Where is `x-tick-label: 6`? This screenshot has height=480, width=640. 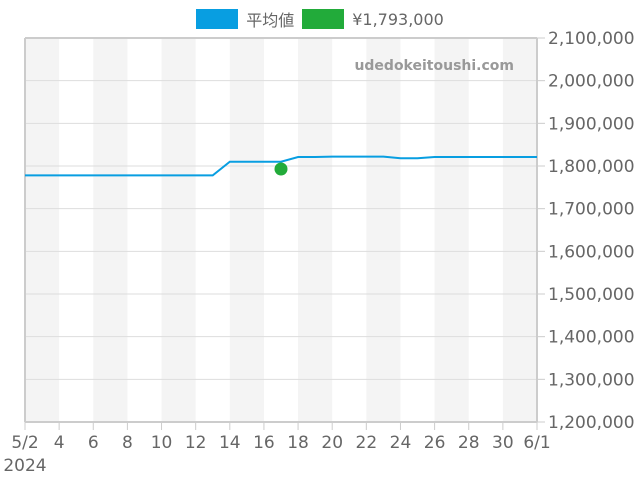 x-tick-label: 6 is located at coordinates (93, 443).